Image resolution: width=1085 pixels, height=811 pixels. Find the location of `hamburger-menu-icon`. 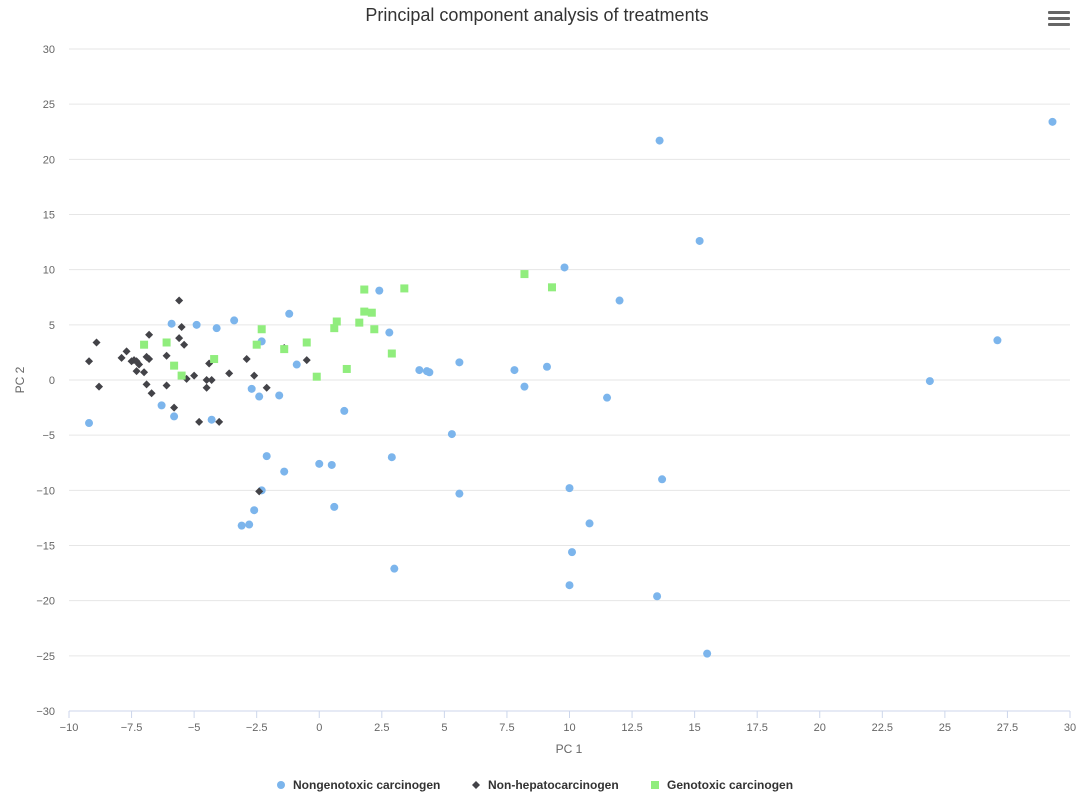

hamburger-menu-icon is located at coordinates (1059, 19).